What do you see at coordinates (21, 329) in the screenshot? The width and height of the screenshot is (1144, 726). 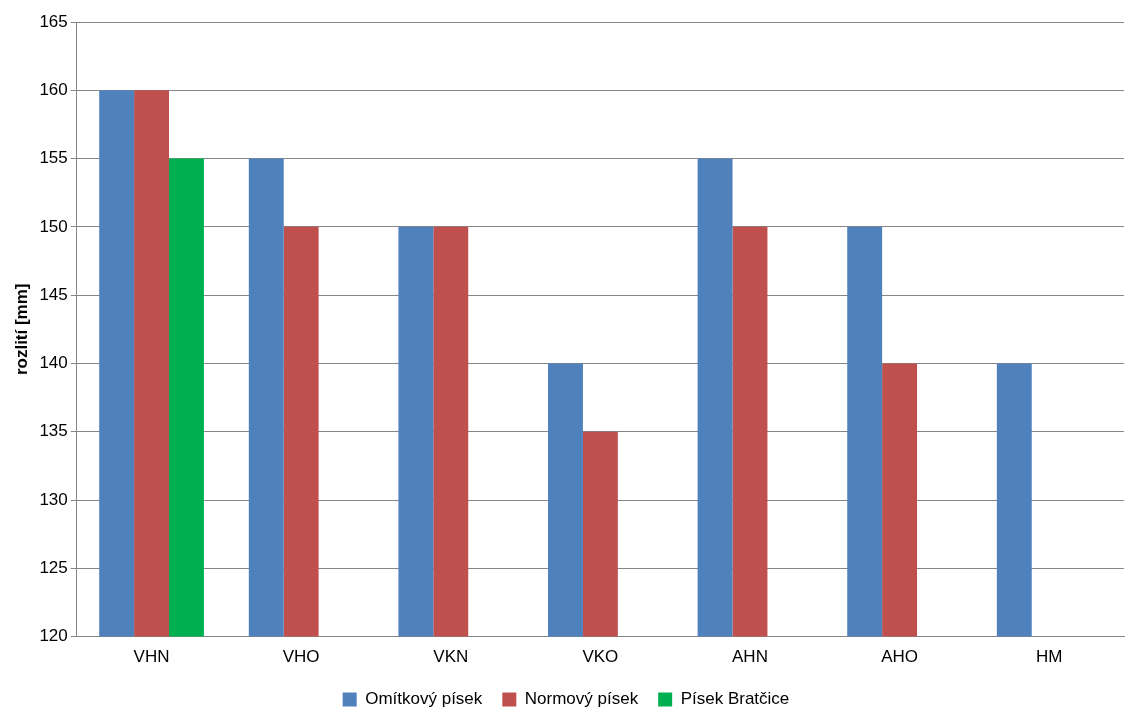 I see `y-axis-title: rozlití [mm]` at bounding box center [21, 329].